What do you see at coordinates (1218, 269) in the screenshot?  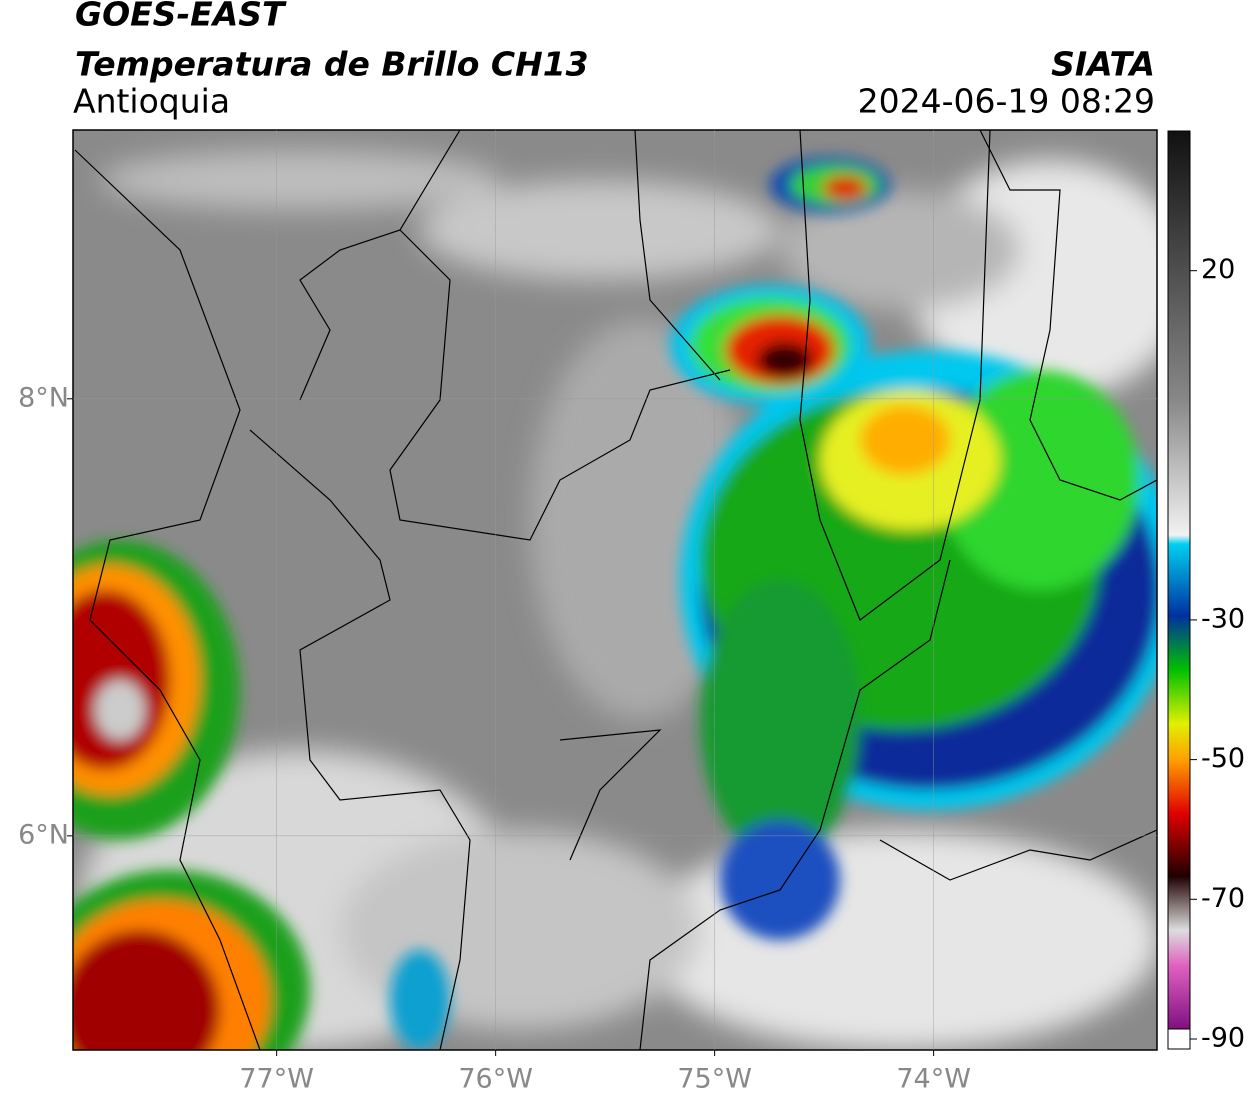 I see `colorbar-label: 20` at bounding box center [1218, 269].